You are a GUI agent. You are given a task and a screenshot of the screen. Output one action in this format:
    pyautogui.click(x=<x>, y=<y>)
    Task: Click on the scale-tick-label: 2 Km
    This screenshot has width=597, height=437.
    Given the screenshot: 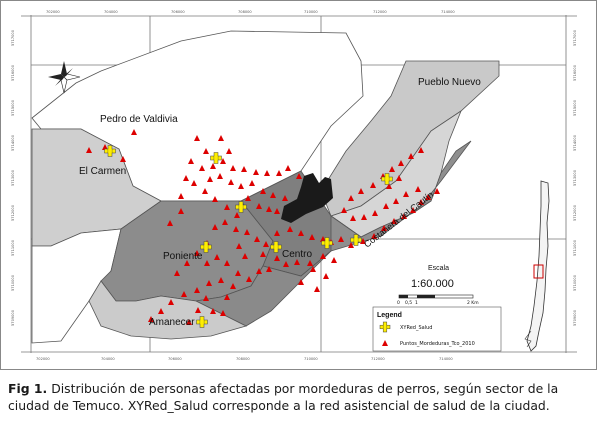 What is the action you would take?
    pyautogui.click(x=473, y=303)
    